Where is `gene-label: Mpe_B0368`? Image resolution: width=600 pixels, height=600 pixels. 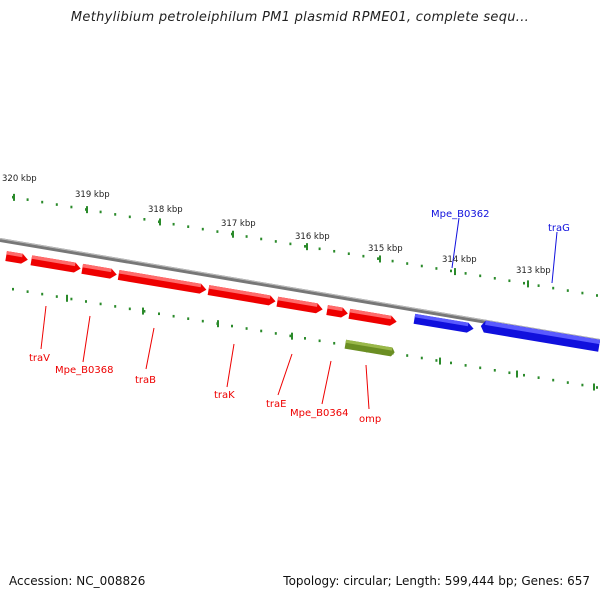
gene-label: Mpe_B0368 is located at coordinates (84, 370).